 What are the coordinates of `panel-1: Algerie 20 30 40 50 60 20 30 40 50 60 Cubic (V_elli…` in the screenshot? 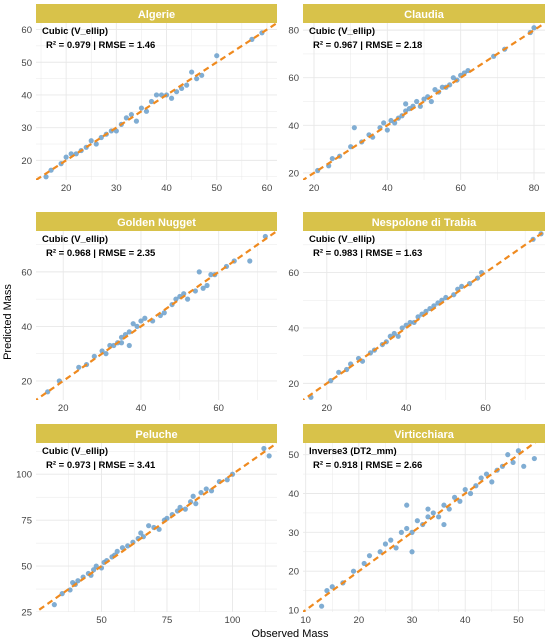 It's located at (149, 99).